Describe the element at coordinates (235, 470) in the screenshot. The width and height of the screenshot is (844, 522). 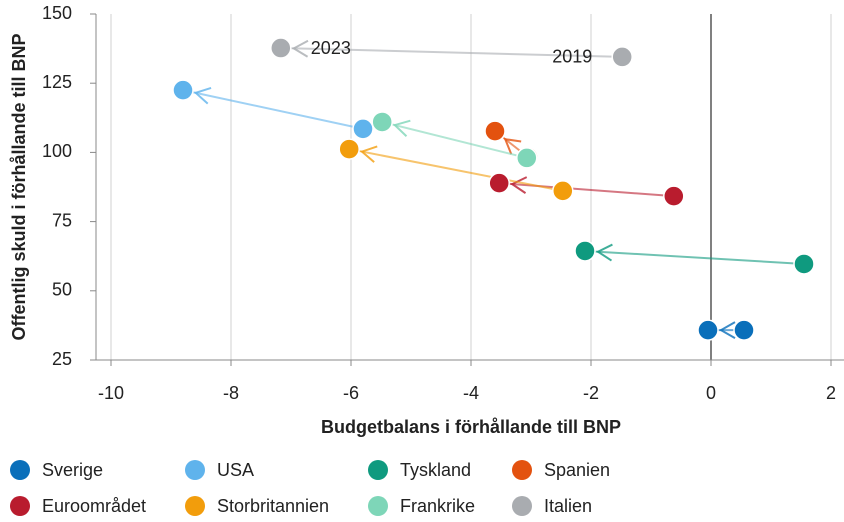
I see `legend-label: USA` at that location.